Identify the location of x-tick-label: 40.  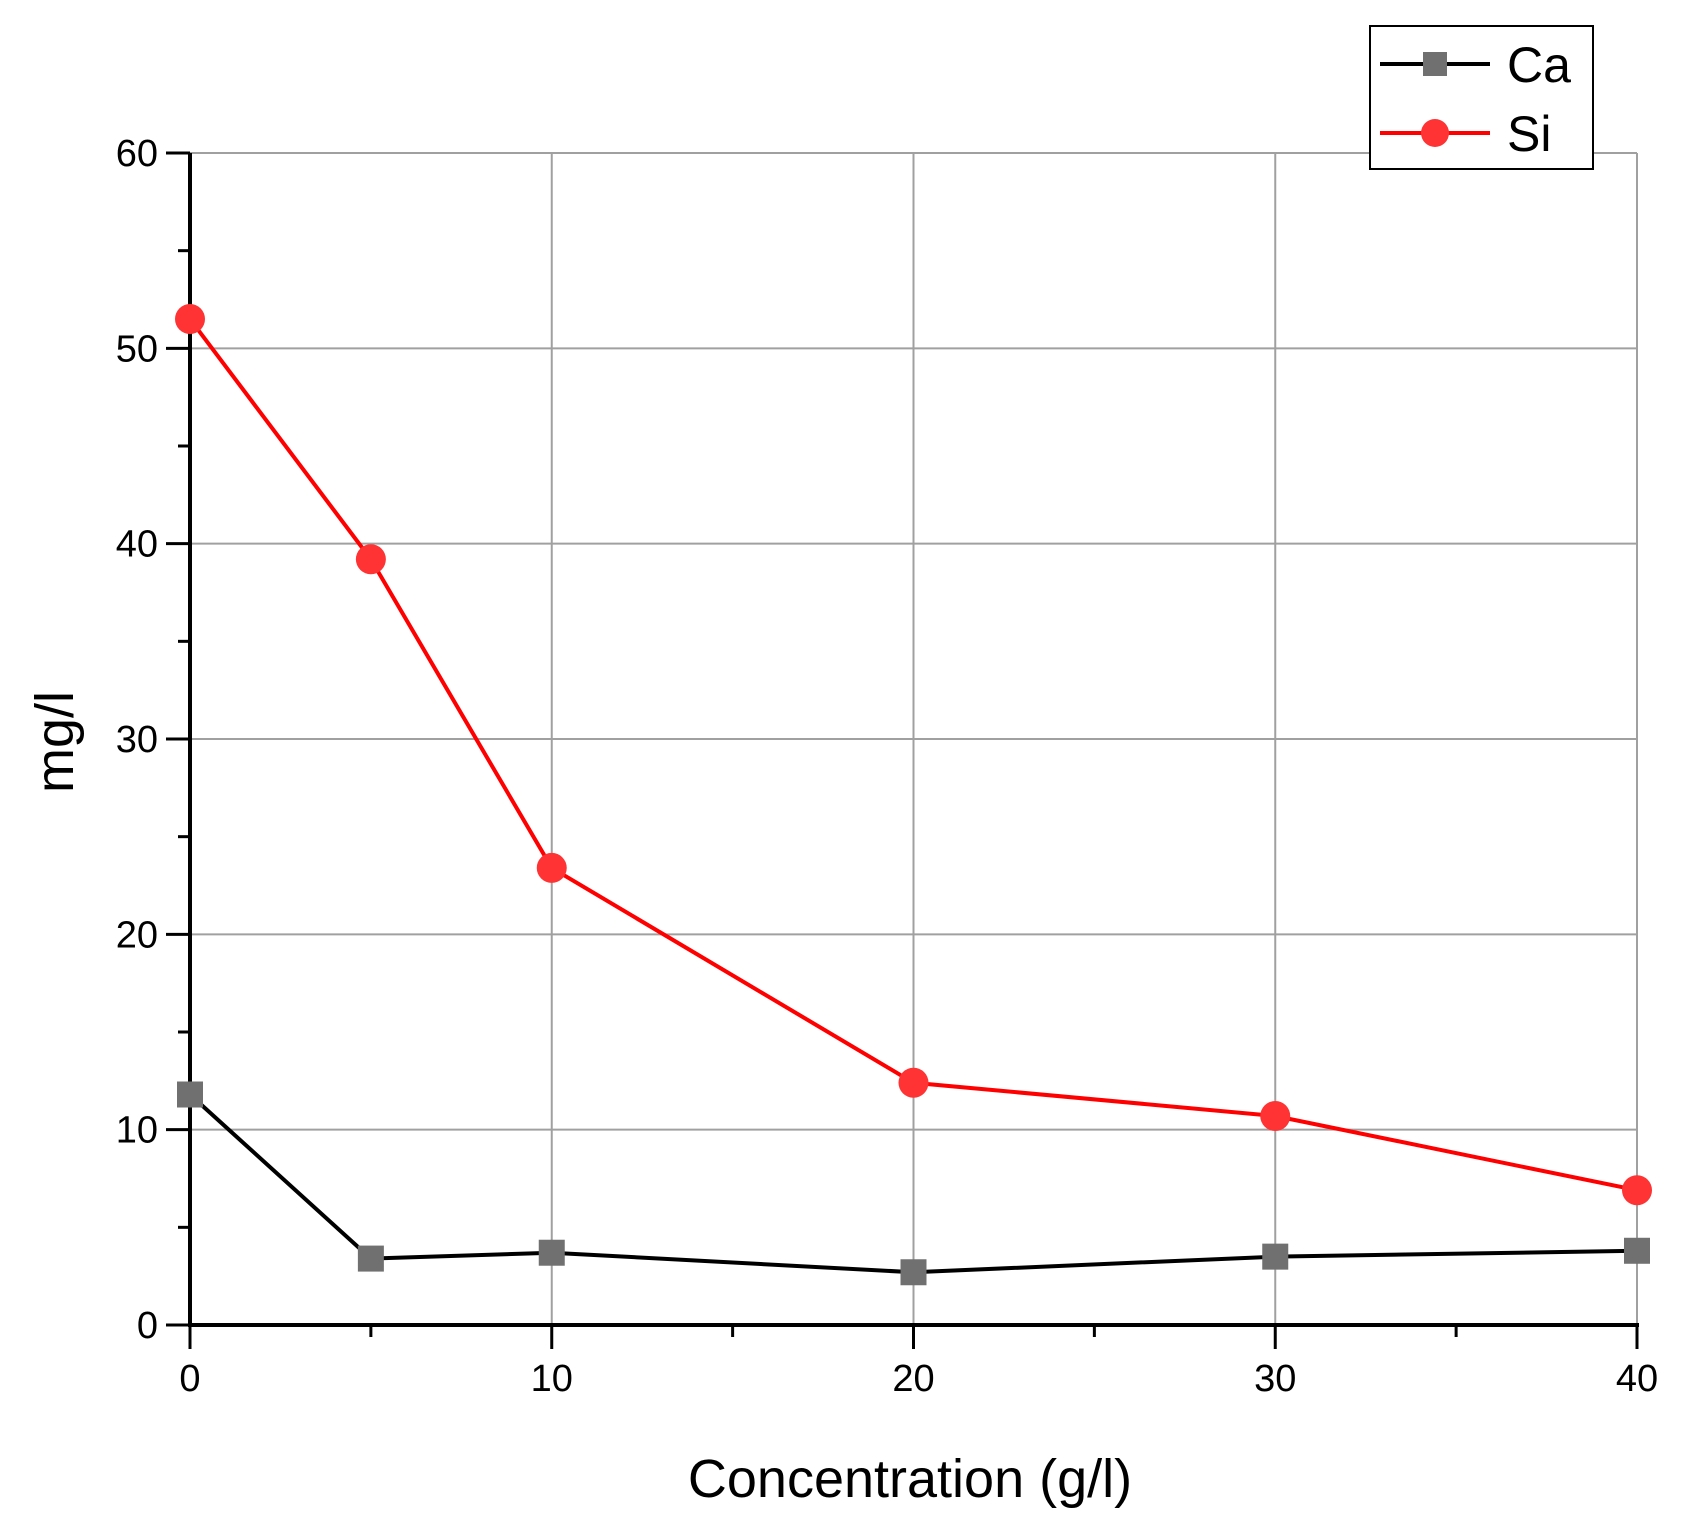
(1637, 1379).